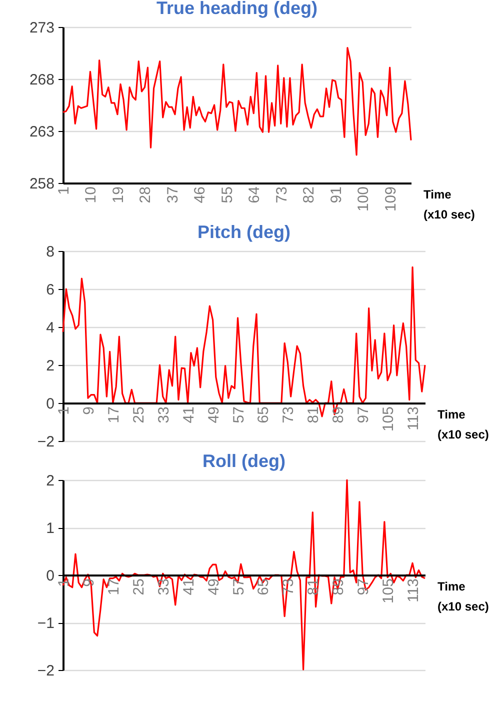 The height and width of the screenshot is (706, 490). Describe the element at coordinates (237, 9) in the screenshot. I see `chart-title: True heading (deg)` at that location.